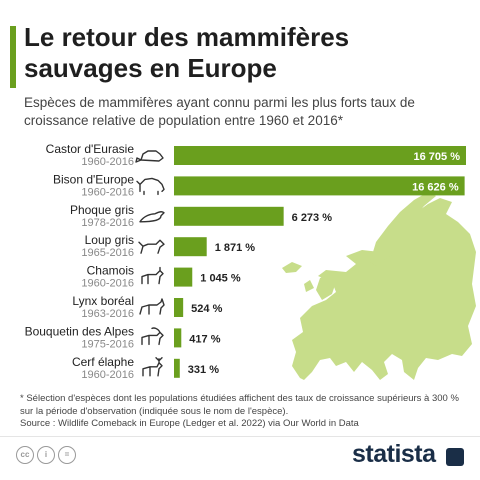 The image size is (480, 480). What do you see at coordinates (103, 301) in the screenshot?
I see `species-label-lynx-boreal: Lynx boréal` at bounding box center [103, 301].